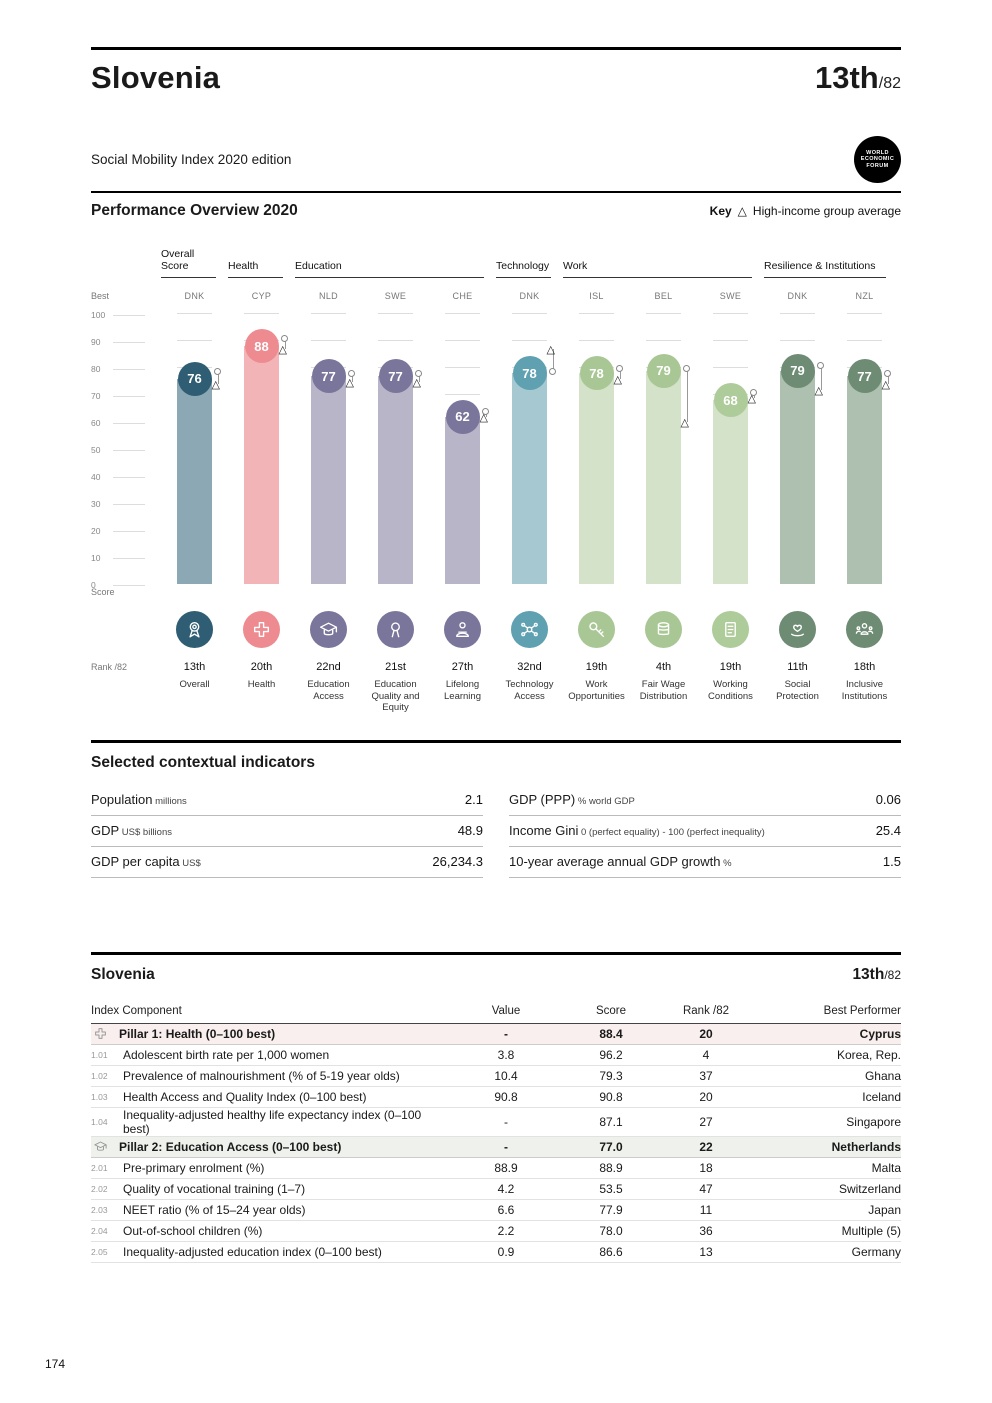 Image resolution: width=992 pixels, height=1403 pixels. Describe the element at coordinates (96, 477) in the screenshot. I see `axis-tick-label: 40` at that location.